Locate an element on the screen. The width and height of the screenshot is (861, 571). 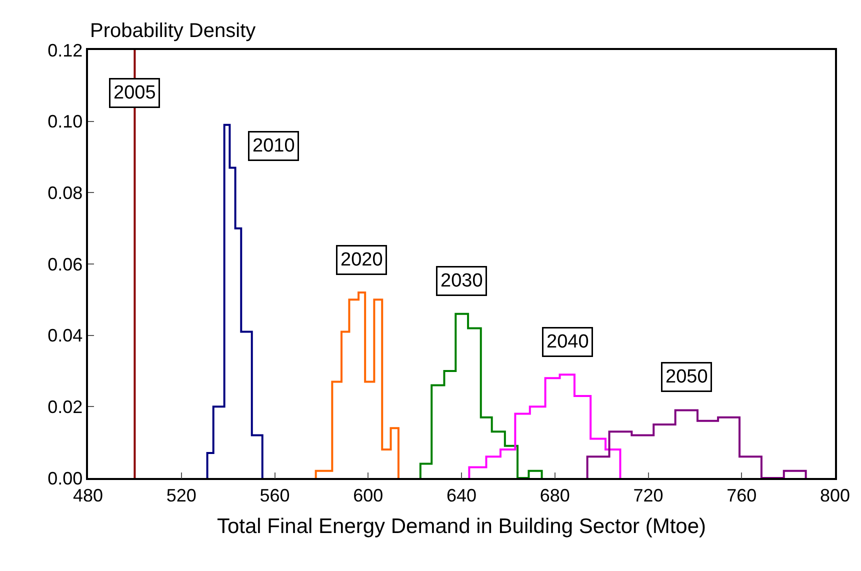
series-label: 2005 is located at coordinates (135, 93).